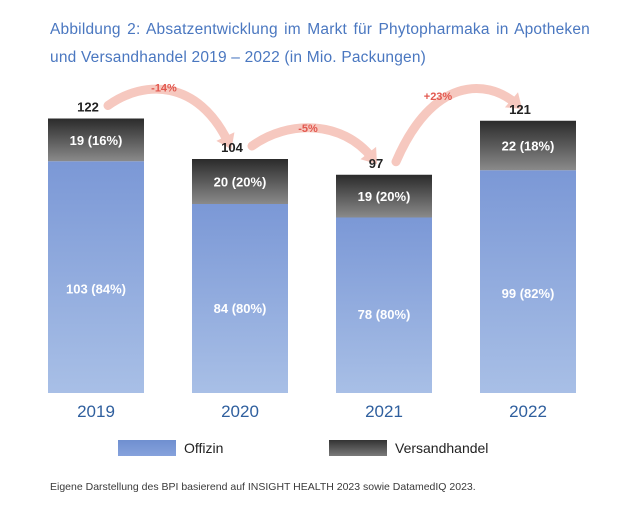  Describe the element at coordinates (368, 155) in the screenshot. I see `change-arrowhead-2020-2021` at that location.